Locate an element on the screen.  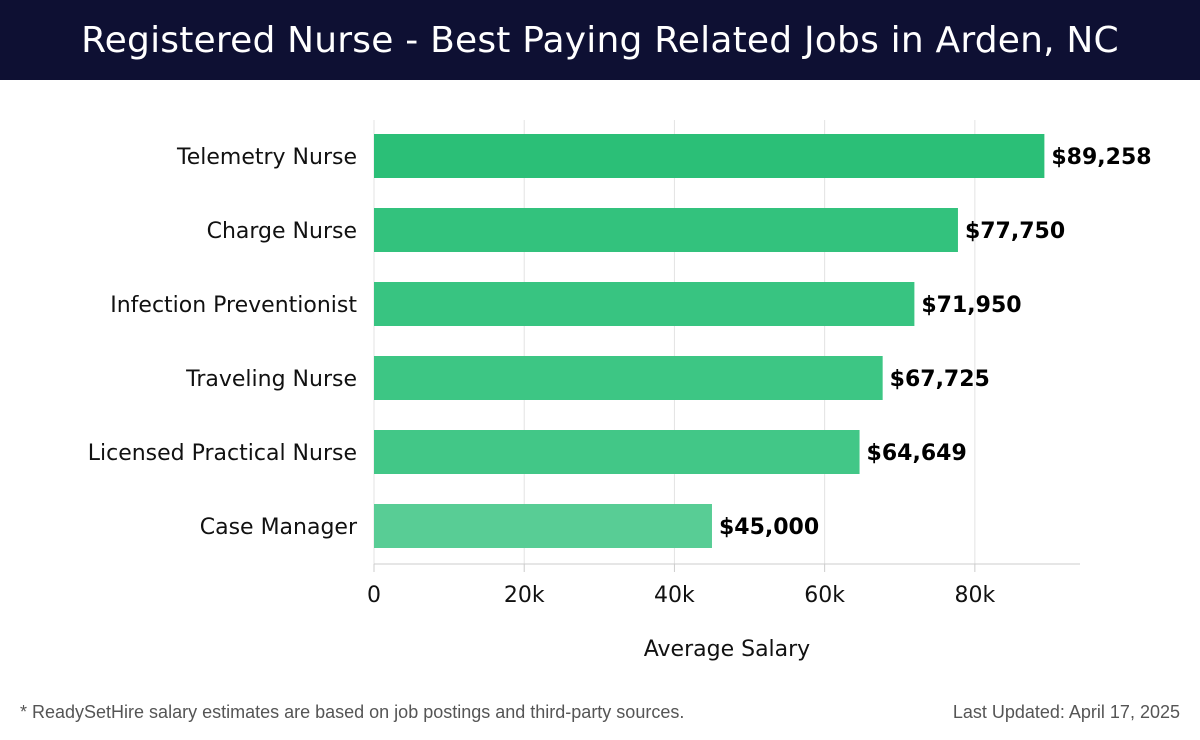
category-label: Licensed Practical Nurse is located at coordinates (222, 453).